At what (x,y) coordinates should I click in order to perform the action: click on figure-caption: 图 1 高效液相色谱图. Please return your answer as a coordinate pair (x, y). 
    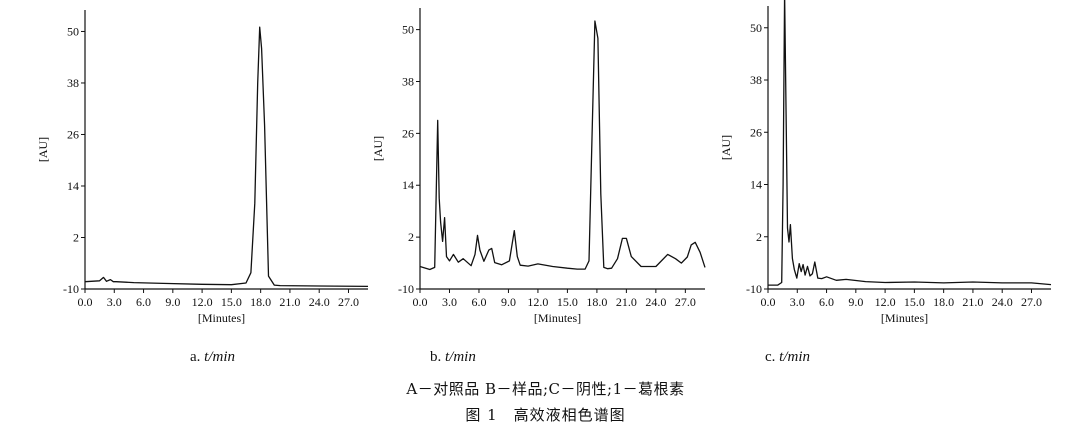
    Looking at the image, I should click on (545, 415).